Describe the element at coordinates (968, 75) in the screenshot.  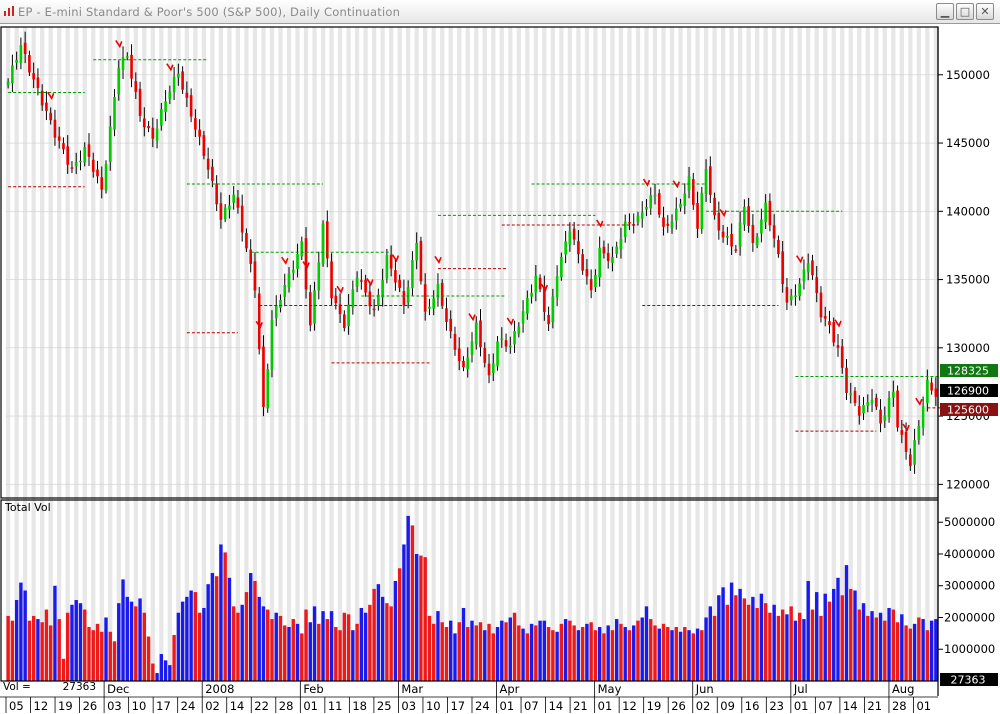
I see `price-axis-label: 150000` at that location.